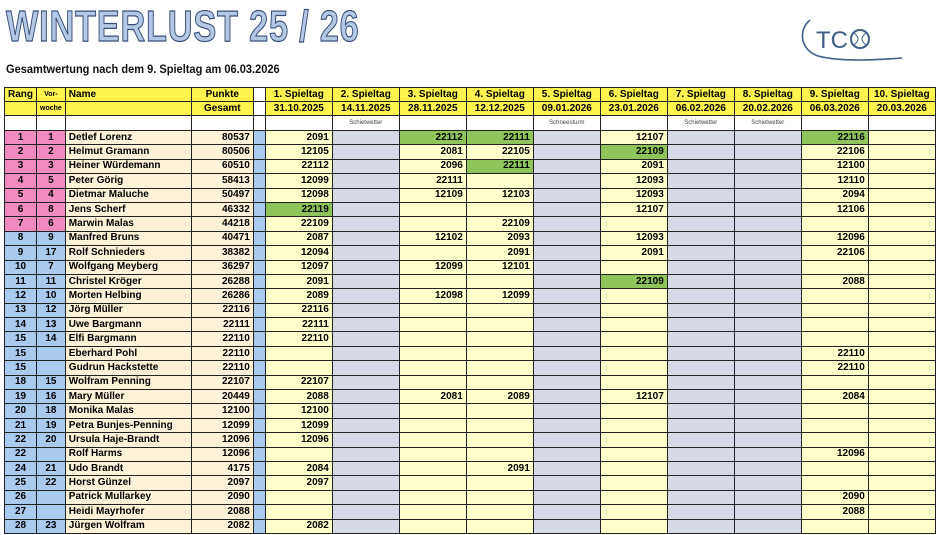  I want to click on page-title: WINTERLUST 25 / 26, so click(183, 26).